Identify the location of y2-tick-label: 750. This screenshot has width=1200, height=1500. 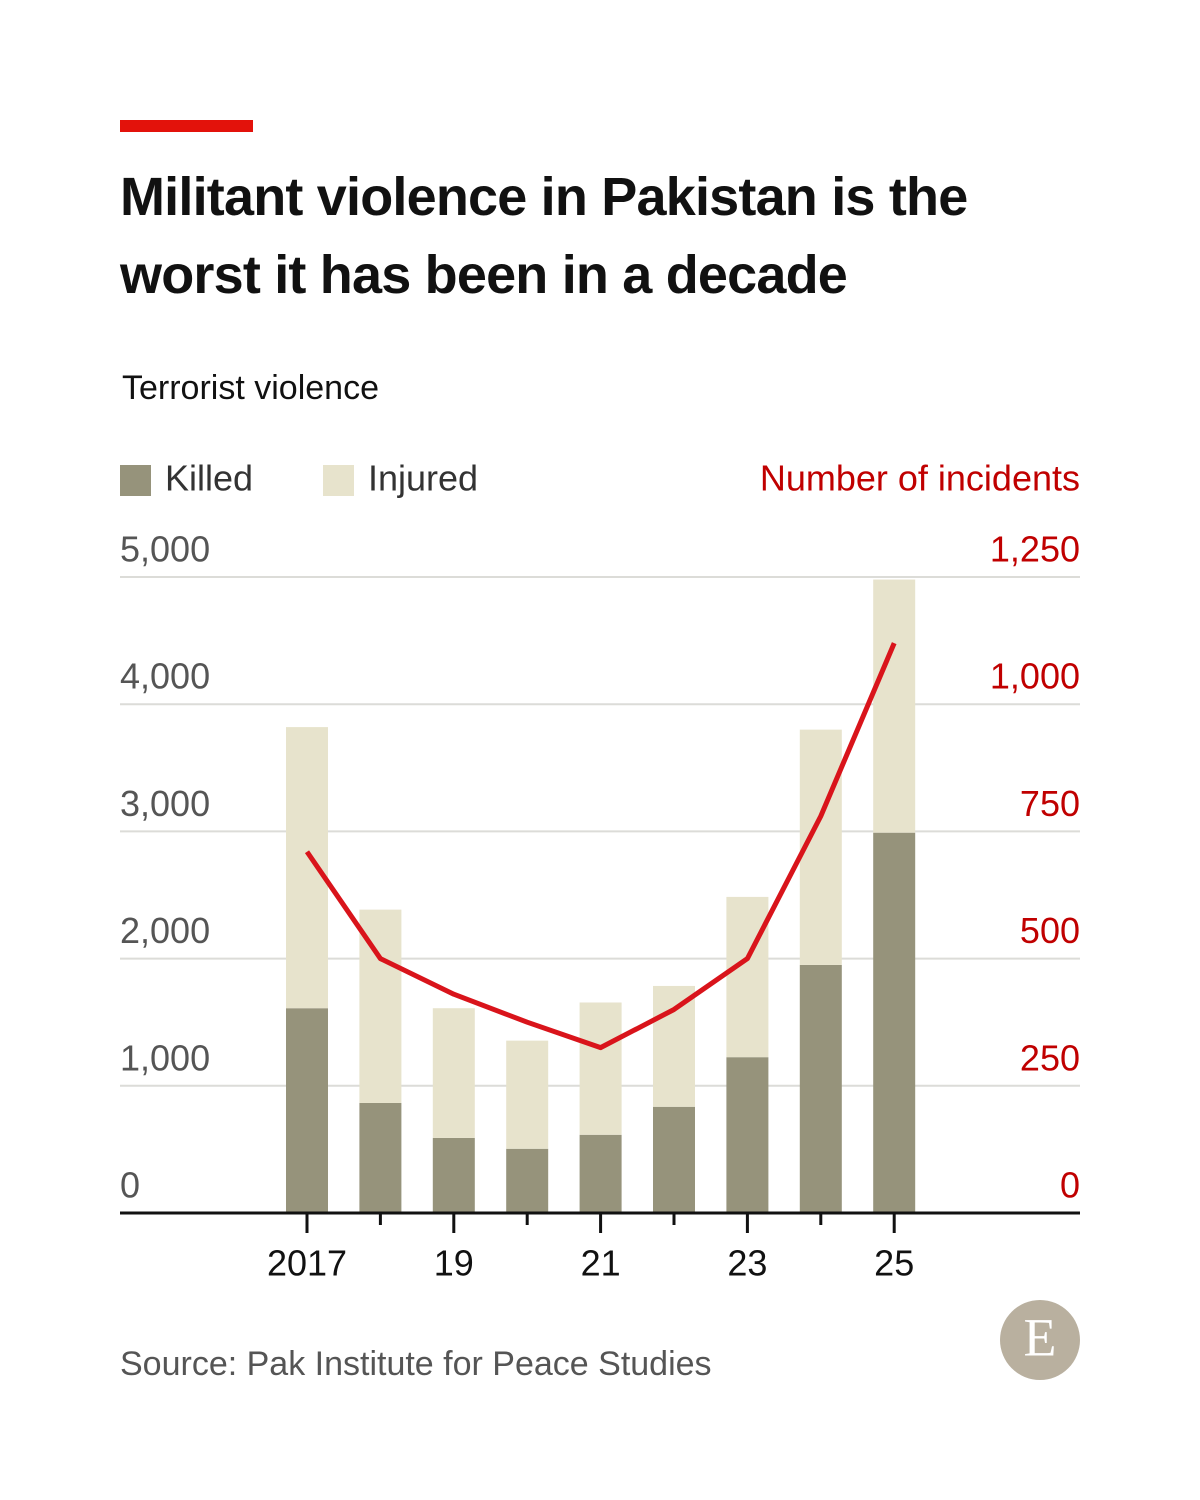
(1050, 803).